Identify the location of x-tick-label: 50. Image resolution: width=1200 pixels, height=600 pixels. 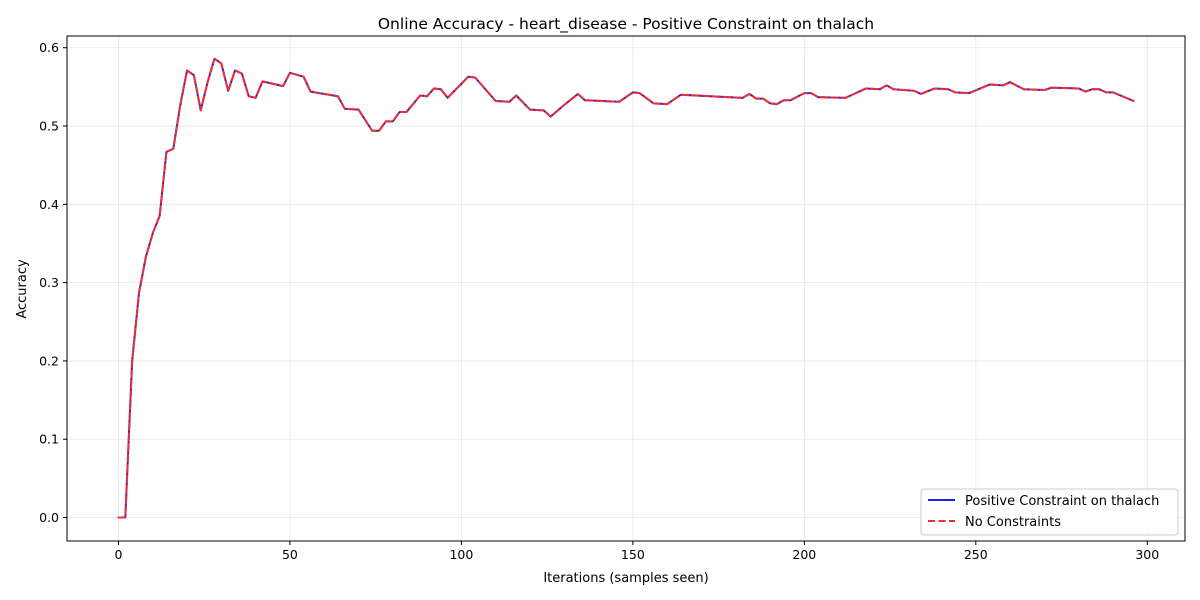
(290, 554).